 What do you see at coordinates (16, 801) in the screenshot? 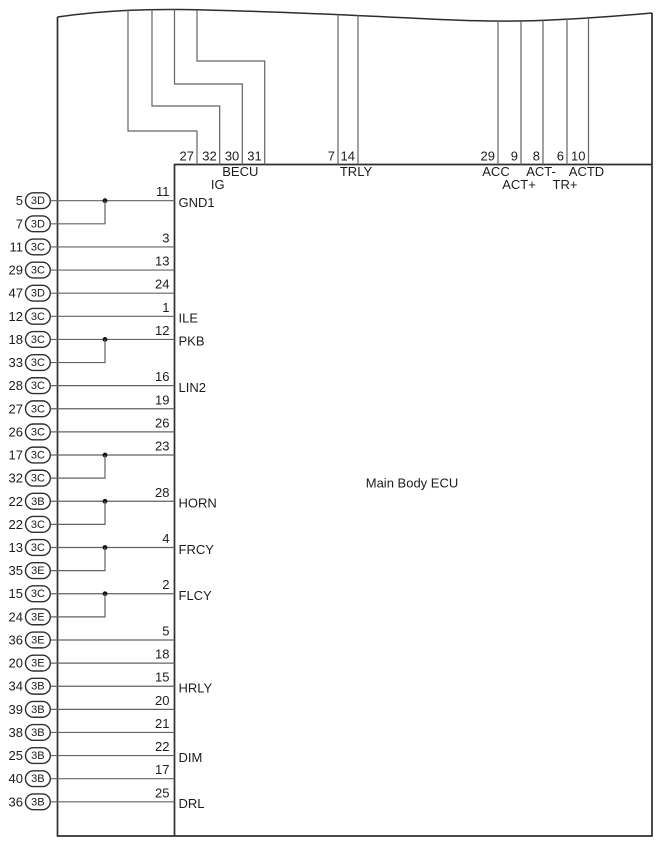
I see `connector-terminal-number: 36` at bounding box center [16, 801].